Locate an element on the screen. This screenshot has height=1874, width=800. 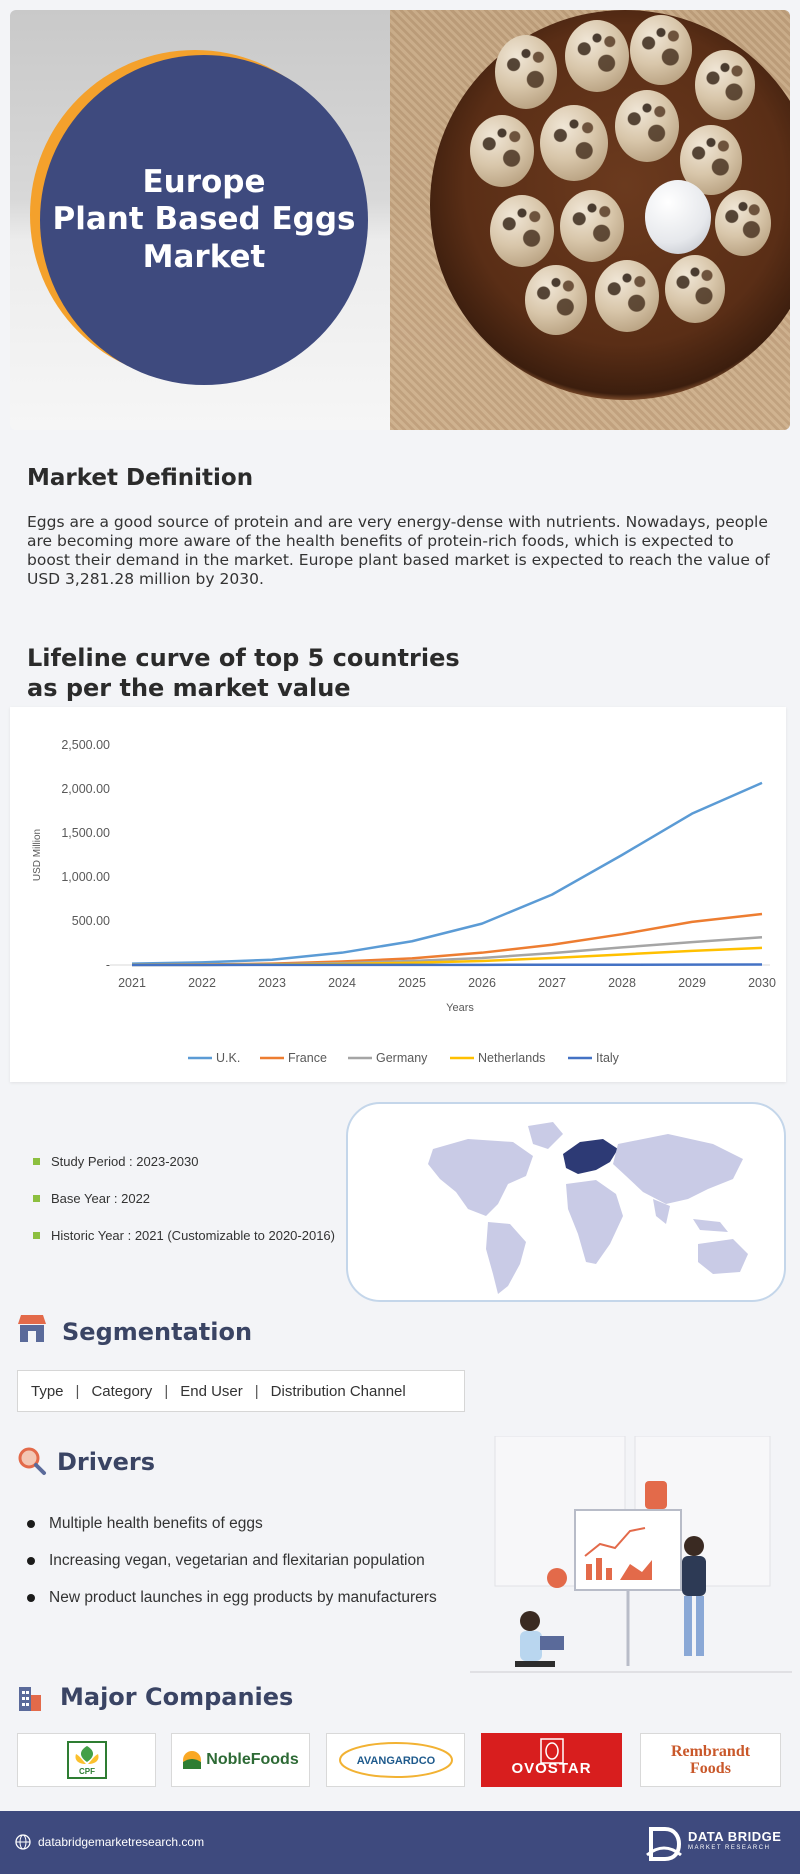
x-tick-label: 2029 is located at coordinates (692, 983).